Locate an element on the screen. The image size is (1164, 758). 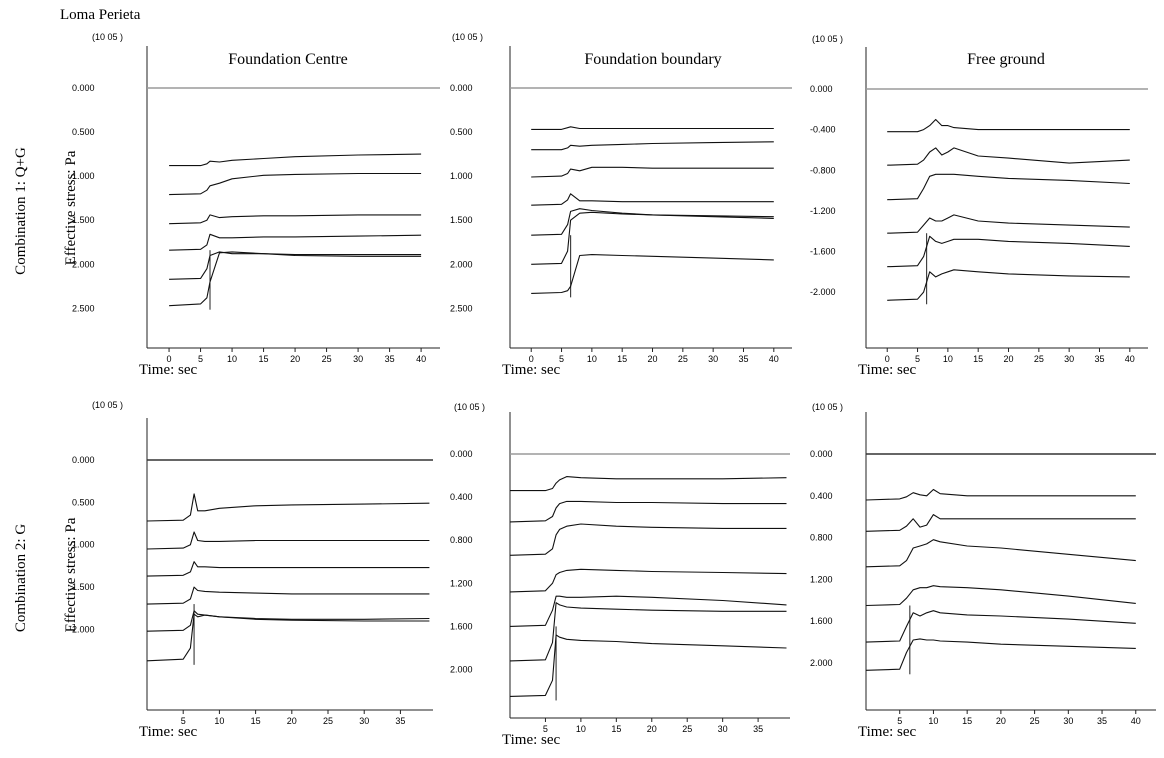
y-tick-label: -2.000 is located at coordinates (823, 292).